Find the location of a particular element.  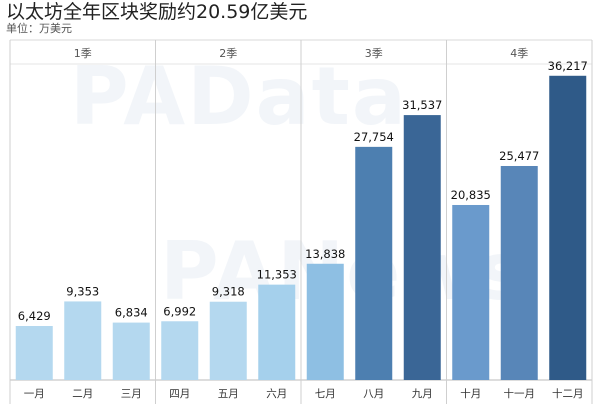

bar-value-label: 20,835 is located at coordinates (471, 195).